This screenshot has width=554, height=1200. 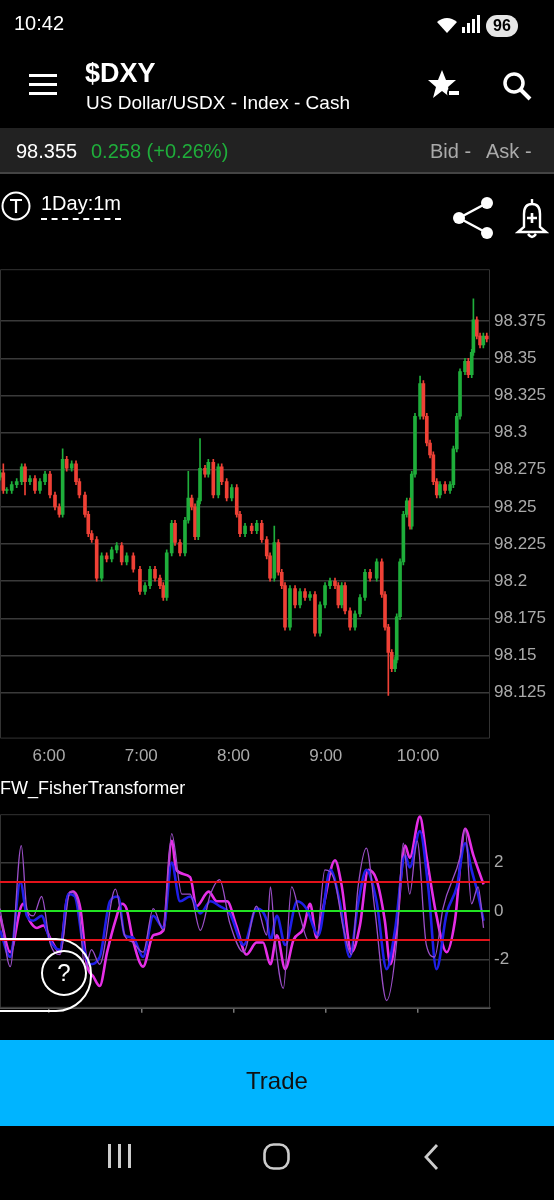 I want to click on text: 98.355, so click(x=47, y=151).